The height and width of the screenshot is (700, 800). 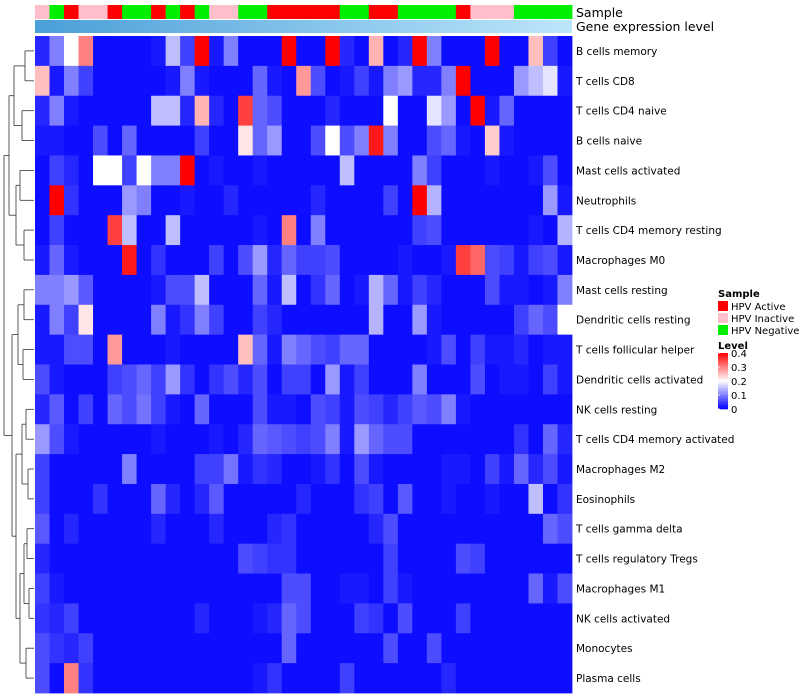 I want to click on level-tick-label: 0.1, so click(x=739, y=396).